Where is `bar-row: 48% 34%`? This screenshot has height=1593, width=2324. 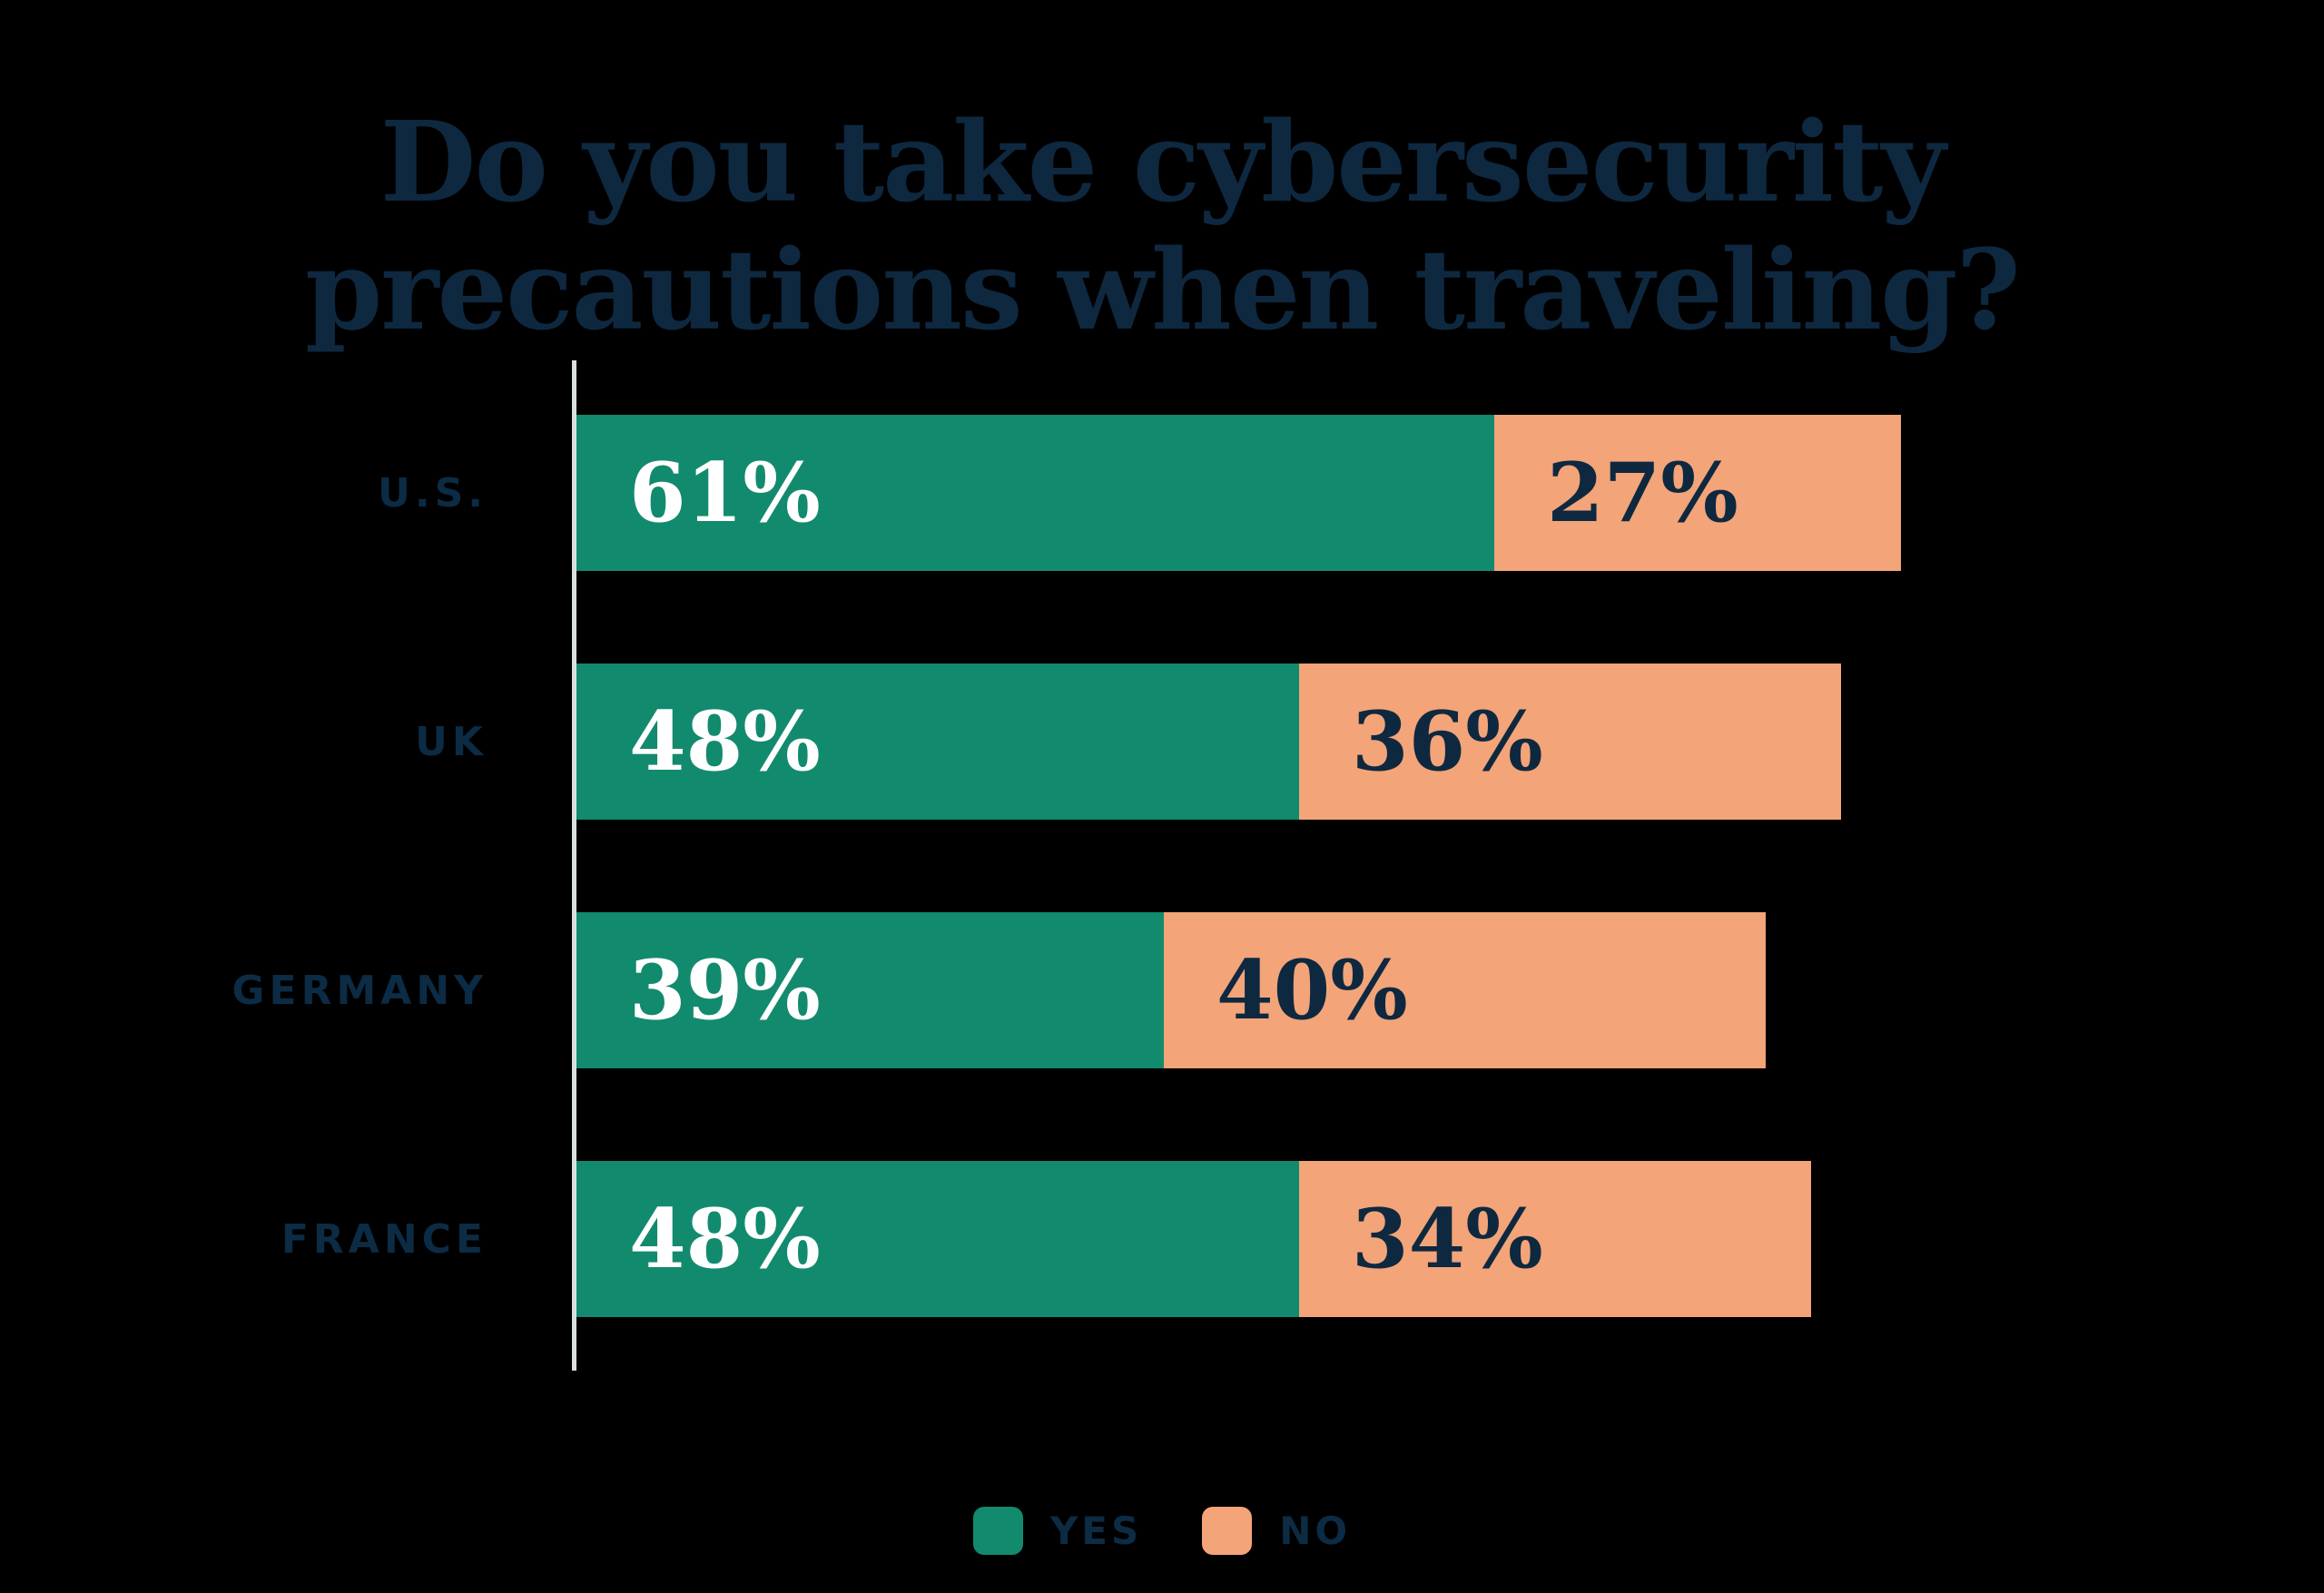 bar-row: 48% 34% is located at coordinates (1193, 1239).